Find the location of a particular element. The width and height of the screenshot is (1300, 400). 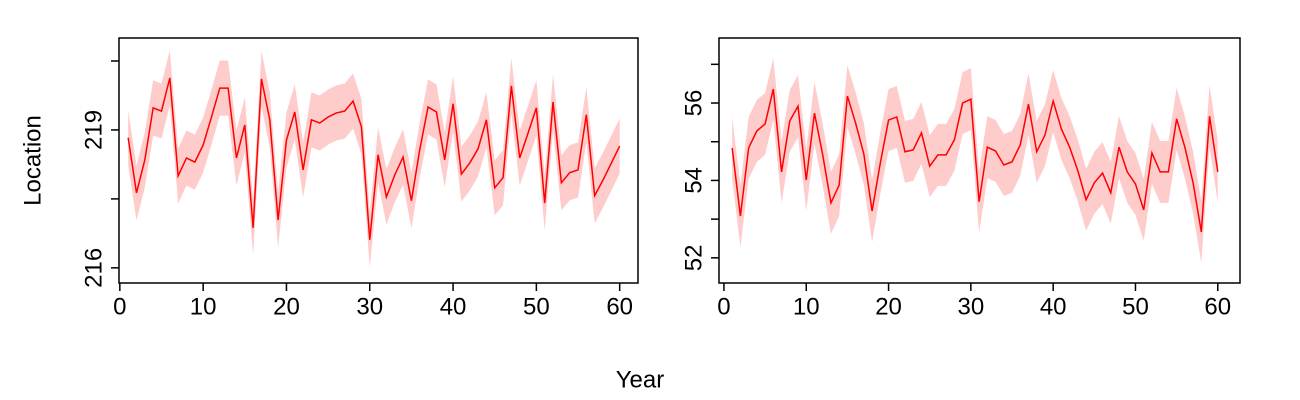

y-tick-label: 56 is located at coordinates (693, 103).